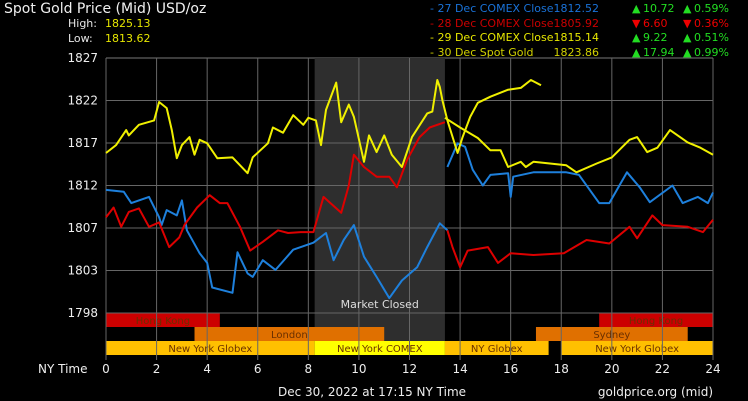 The width and height of the screenshot is (748, 401). I want to click on session-label: New York COMEX, so click(380, 349).